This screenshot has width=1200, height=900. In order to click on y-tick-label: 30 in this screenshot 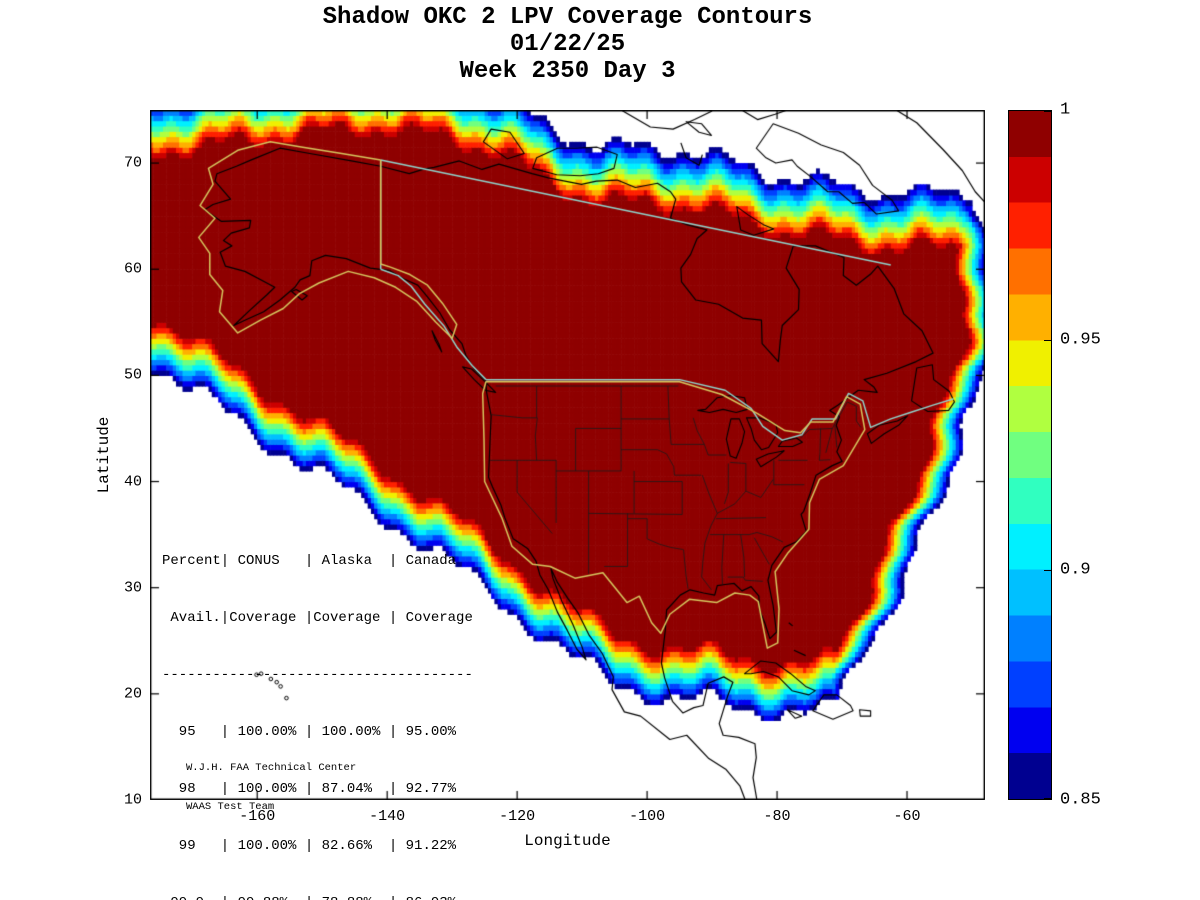, I will do `click(132, 588)`.